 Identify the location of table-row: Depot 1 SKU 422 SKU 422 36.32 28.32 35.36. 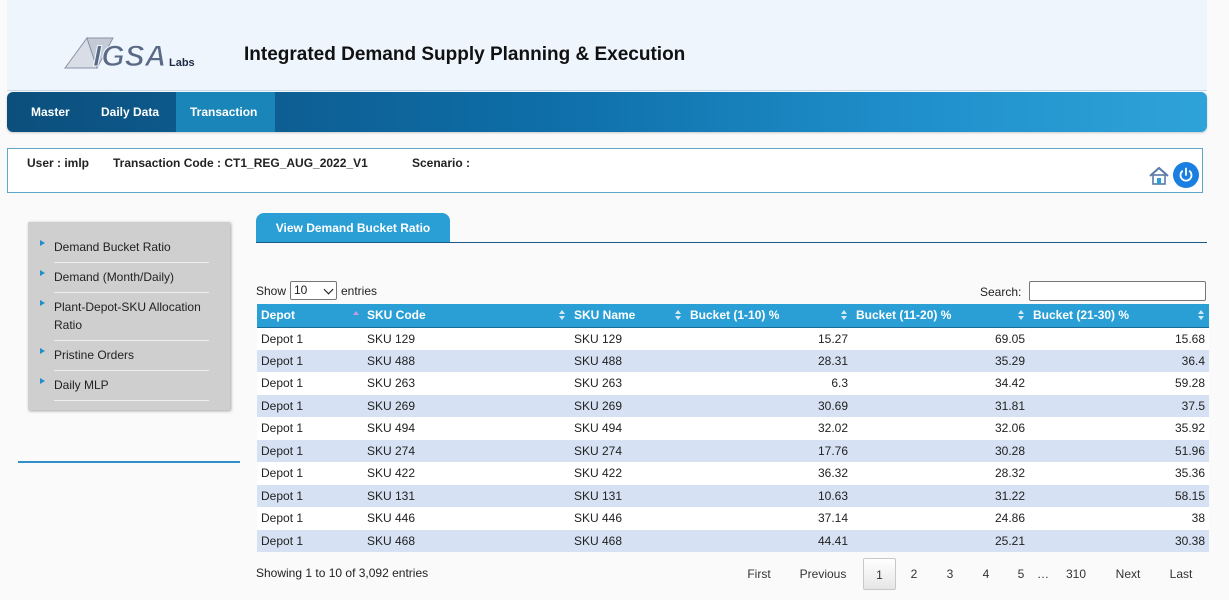
(733, 473).